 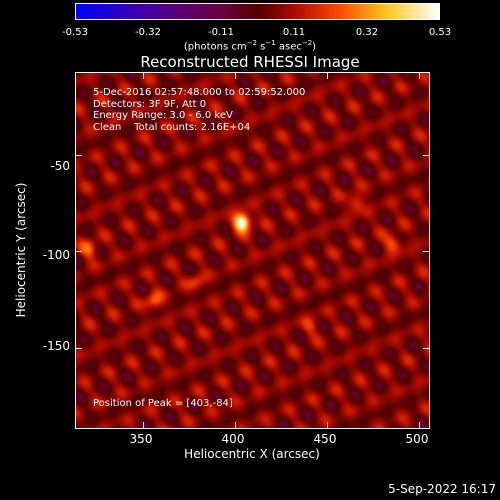 I want to click on colorbar-unit-label: (photons cm−2 s−1 asec−2), so click(x=250, y=46).